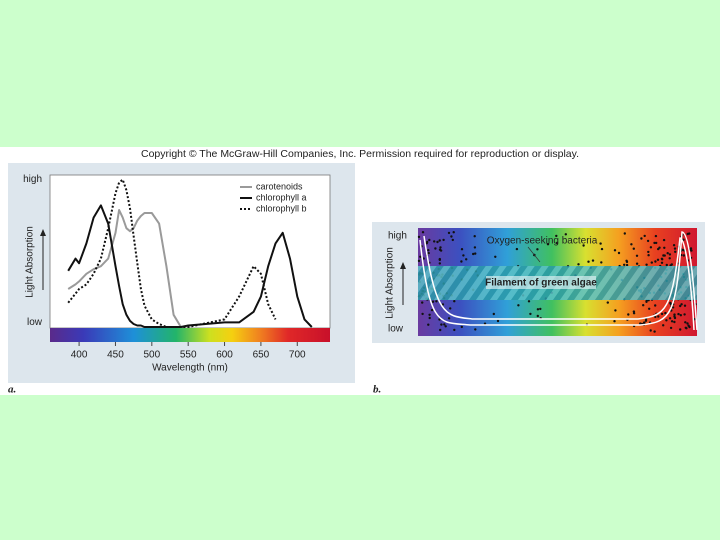 Image resolution: width=720 pixels, height=540 pixels. Describe the element at coordinates (377, 390) in the screenshot. I see `panel-label: b.` at that location.